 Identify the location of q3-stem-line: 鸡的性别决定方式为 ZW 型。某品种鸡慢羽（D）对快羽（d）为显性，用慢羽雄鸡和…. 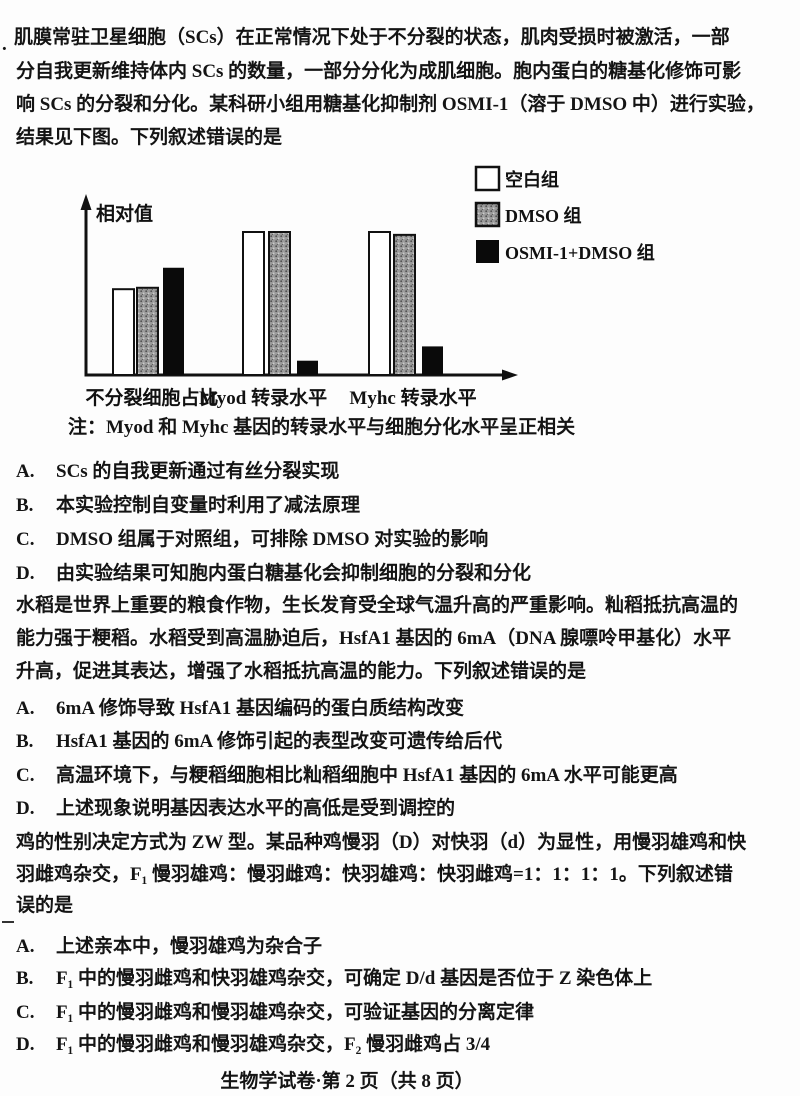
(381, 842).